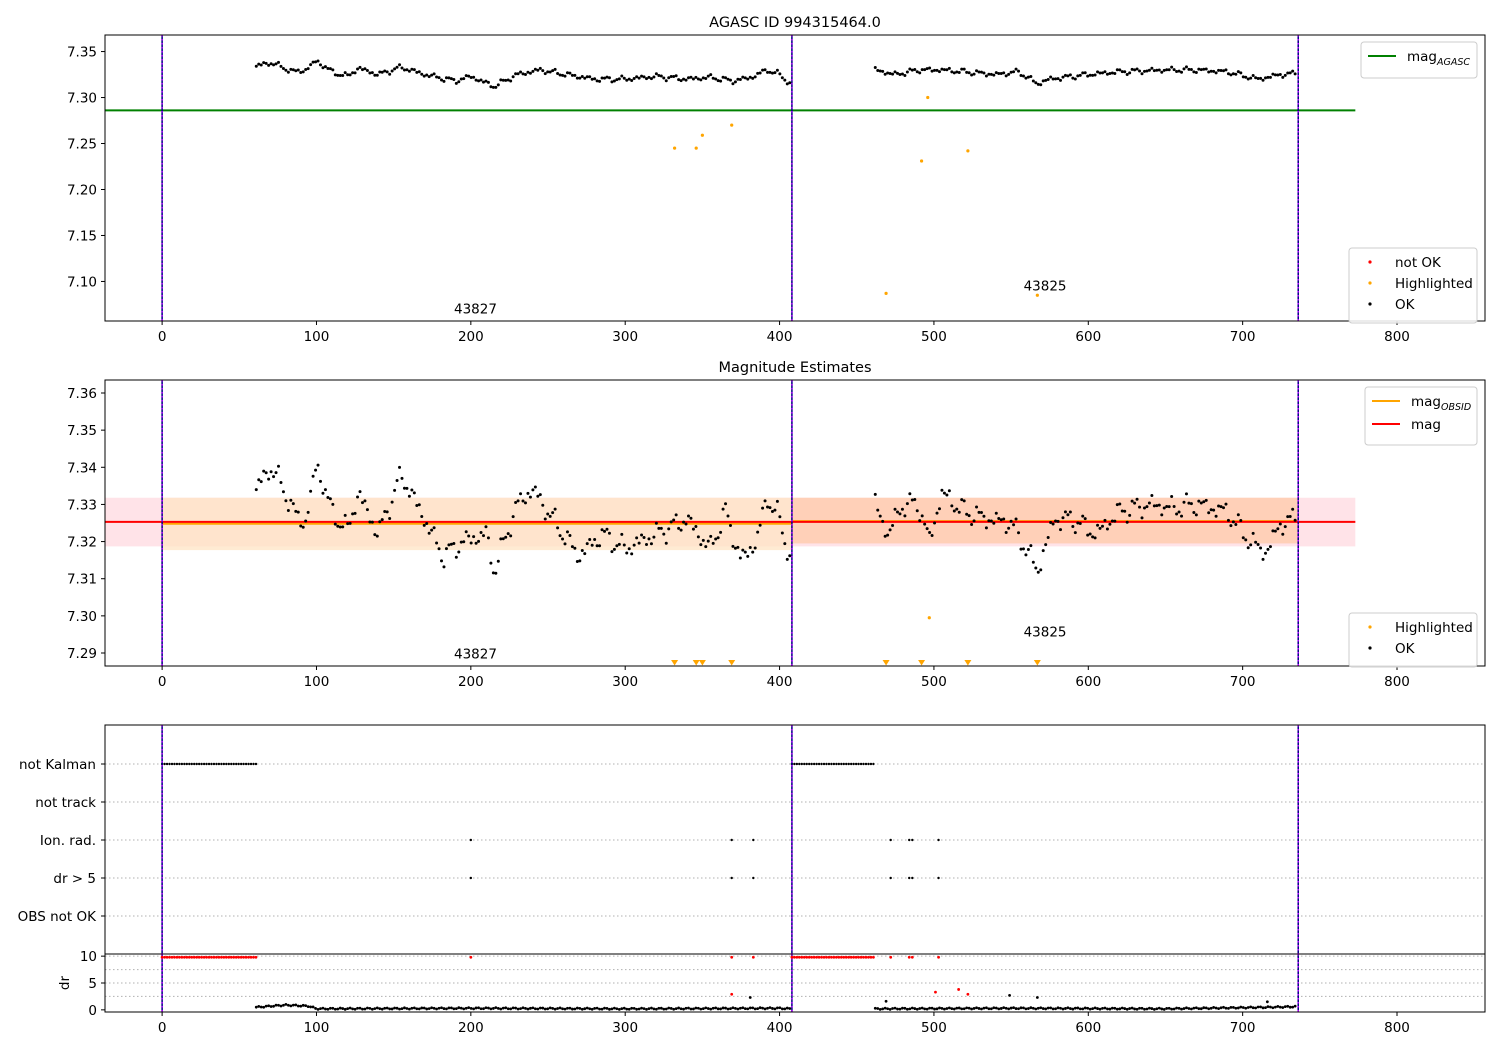  I want to click on dr-axis-label: dr, so click(65, 982).